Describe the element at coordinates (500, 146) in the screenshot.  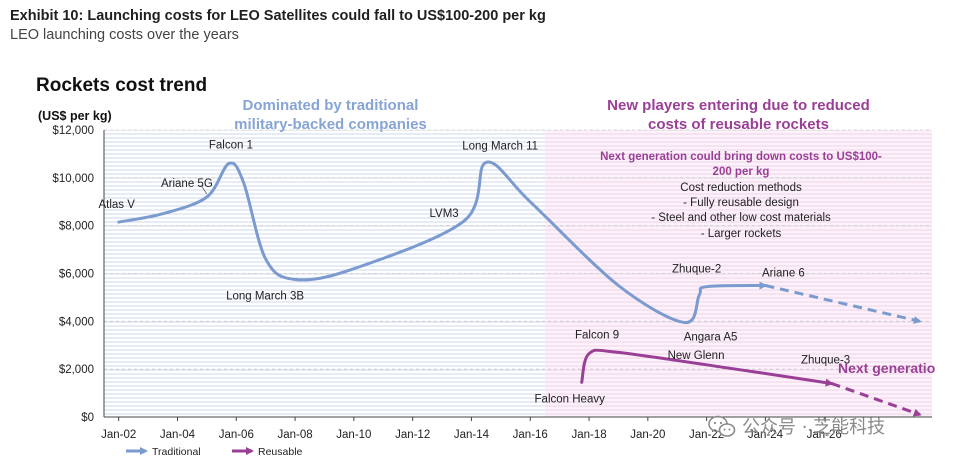
I see `point-label: Long March 11` at that location.